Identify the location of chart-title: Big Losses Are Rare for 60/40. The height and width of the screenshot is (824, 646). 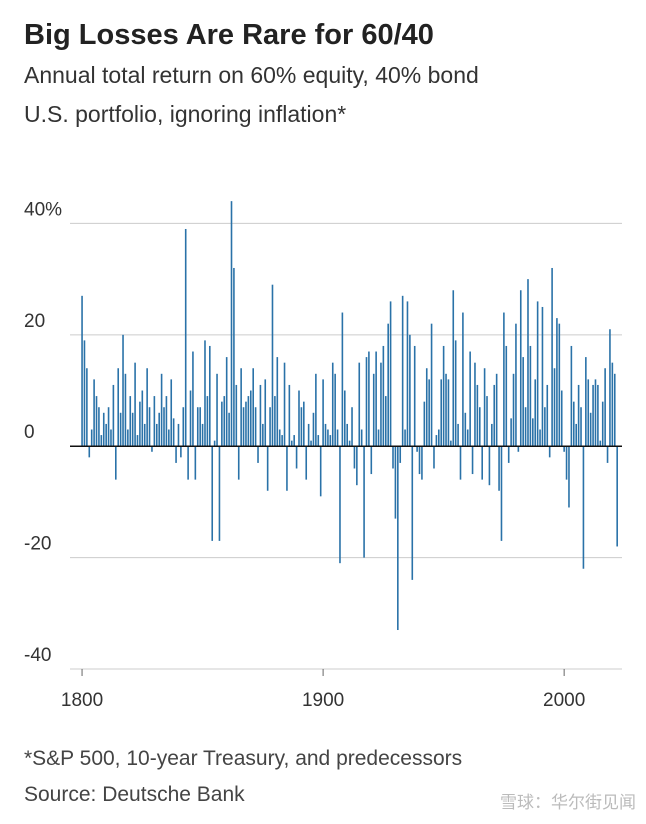
(229, 35).